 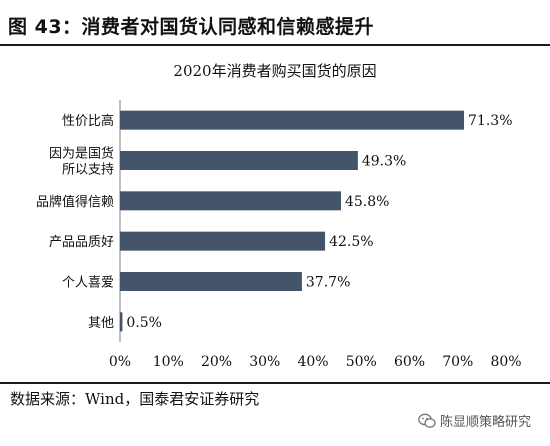 I want to click on watermark: 陈显顺策略研究, so click(x=474, y=420).